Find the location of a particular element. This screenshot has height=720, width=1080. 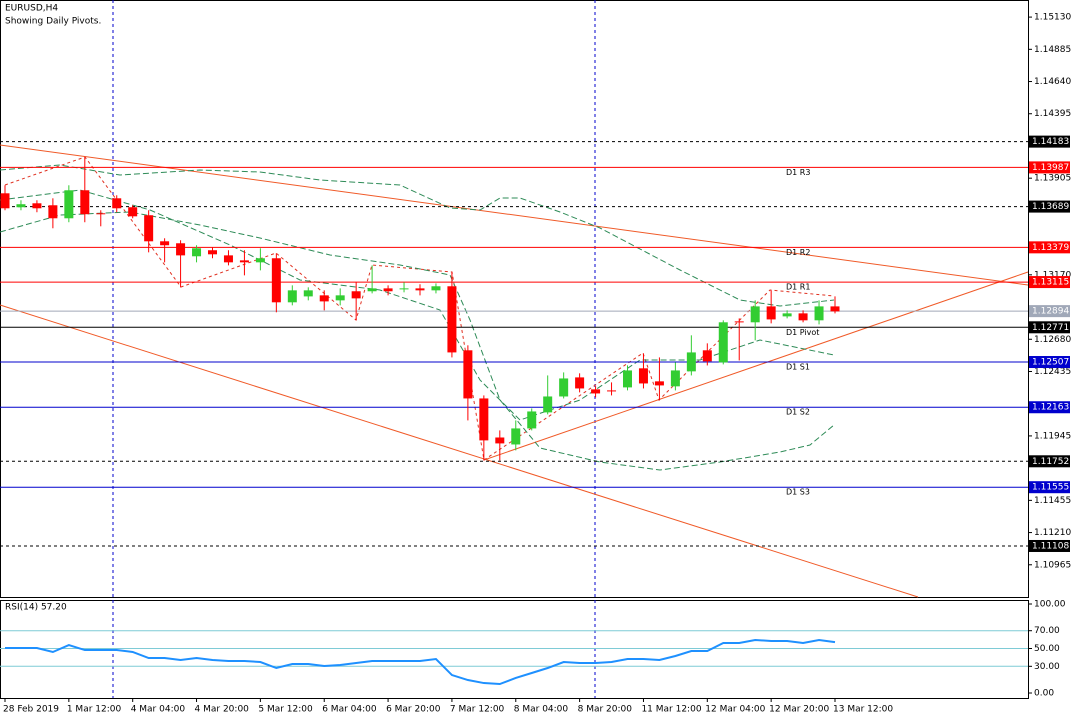

price-tag-label: 1.12894 is located at coordinates (1050, 312).